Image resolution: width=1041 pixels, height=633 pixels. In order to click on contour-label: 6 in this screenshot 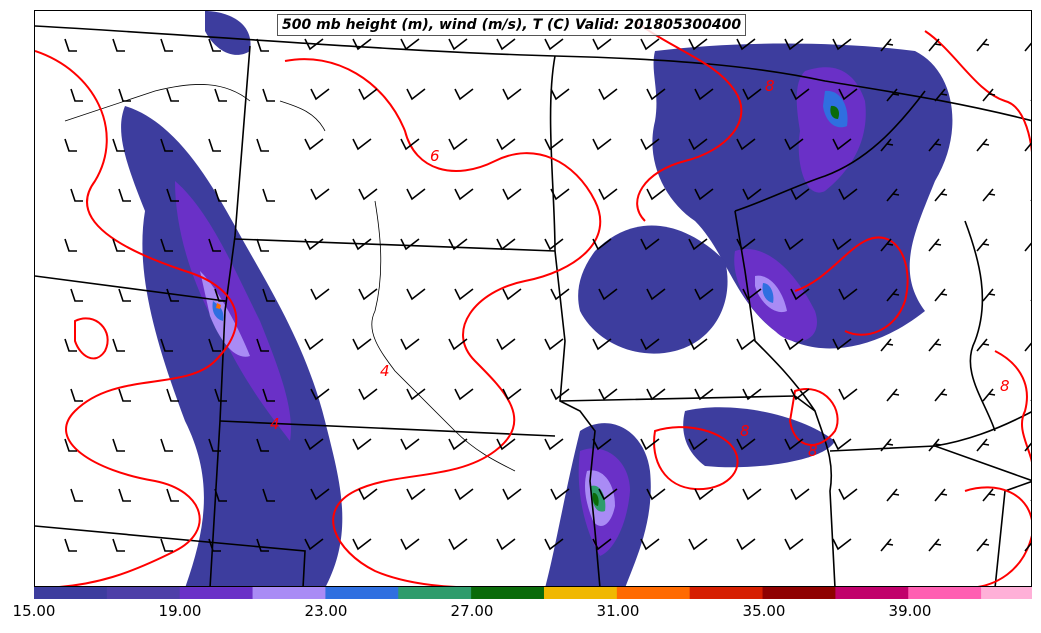, I will do `click(435, 156)`.